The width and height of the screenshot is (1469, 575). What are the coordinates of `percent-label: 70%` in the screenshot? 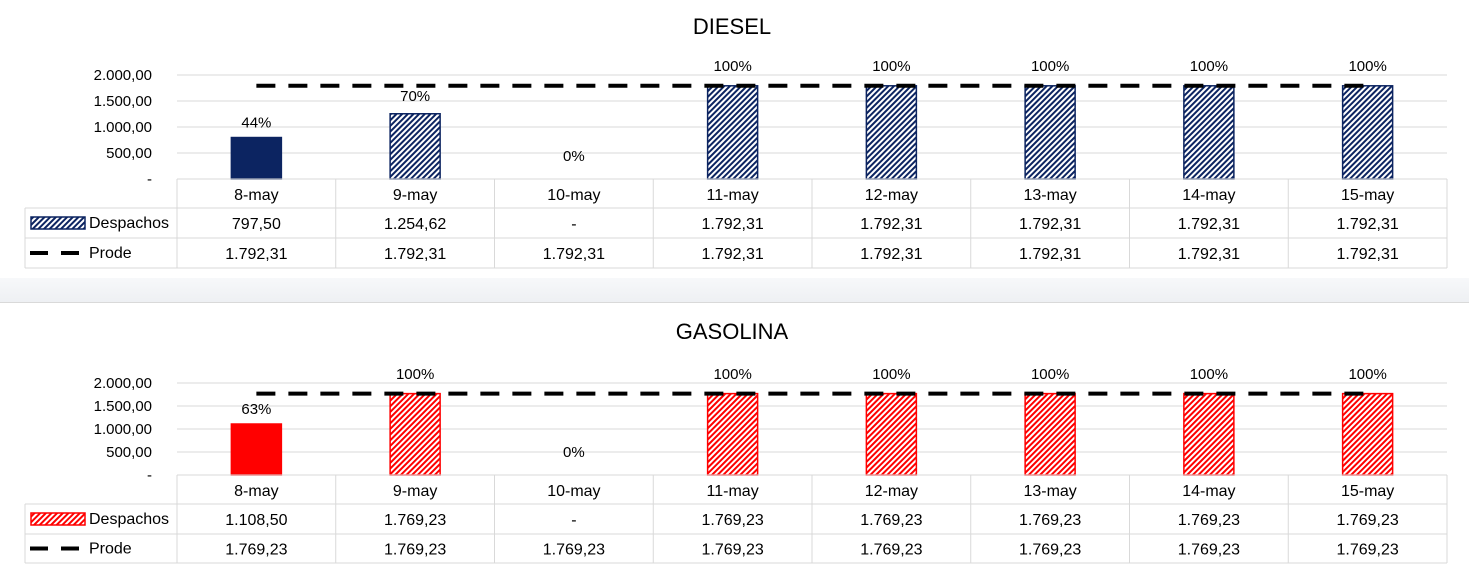 It's located at (415, 96).